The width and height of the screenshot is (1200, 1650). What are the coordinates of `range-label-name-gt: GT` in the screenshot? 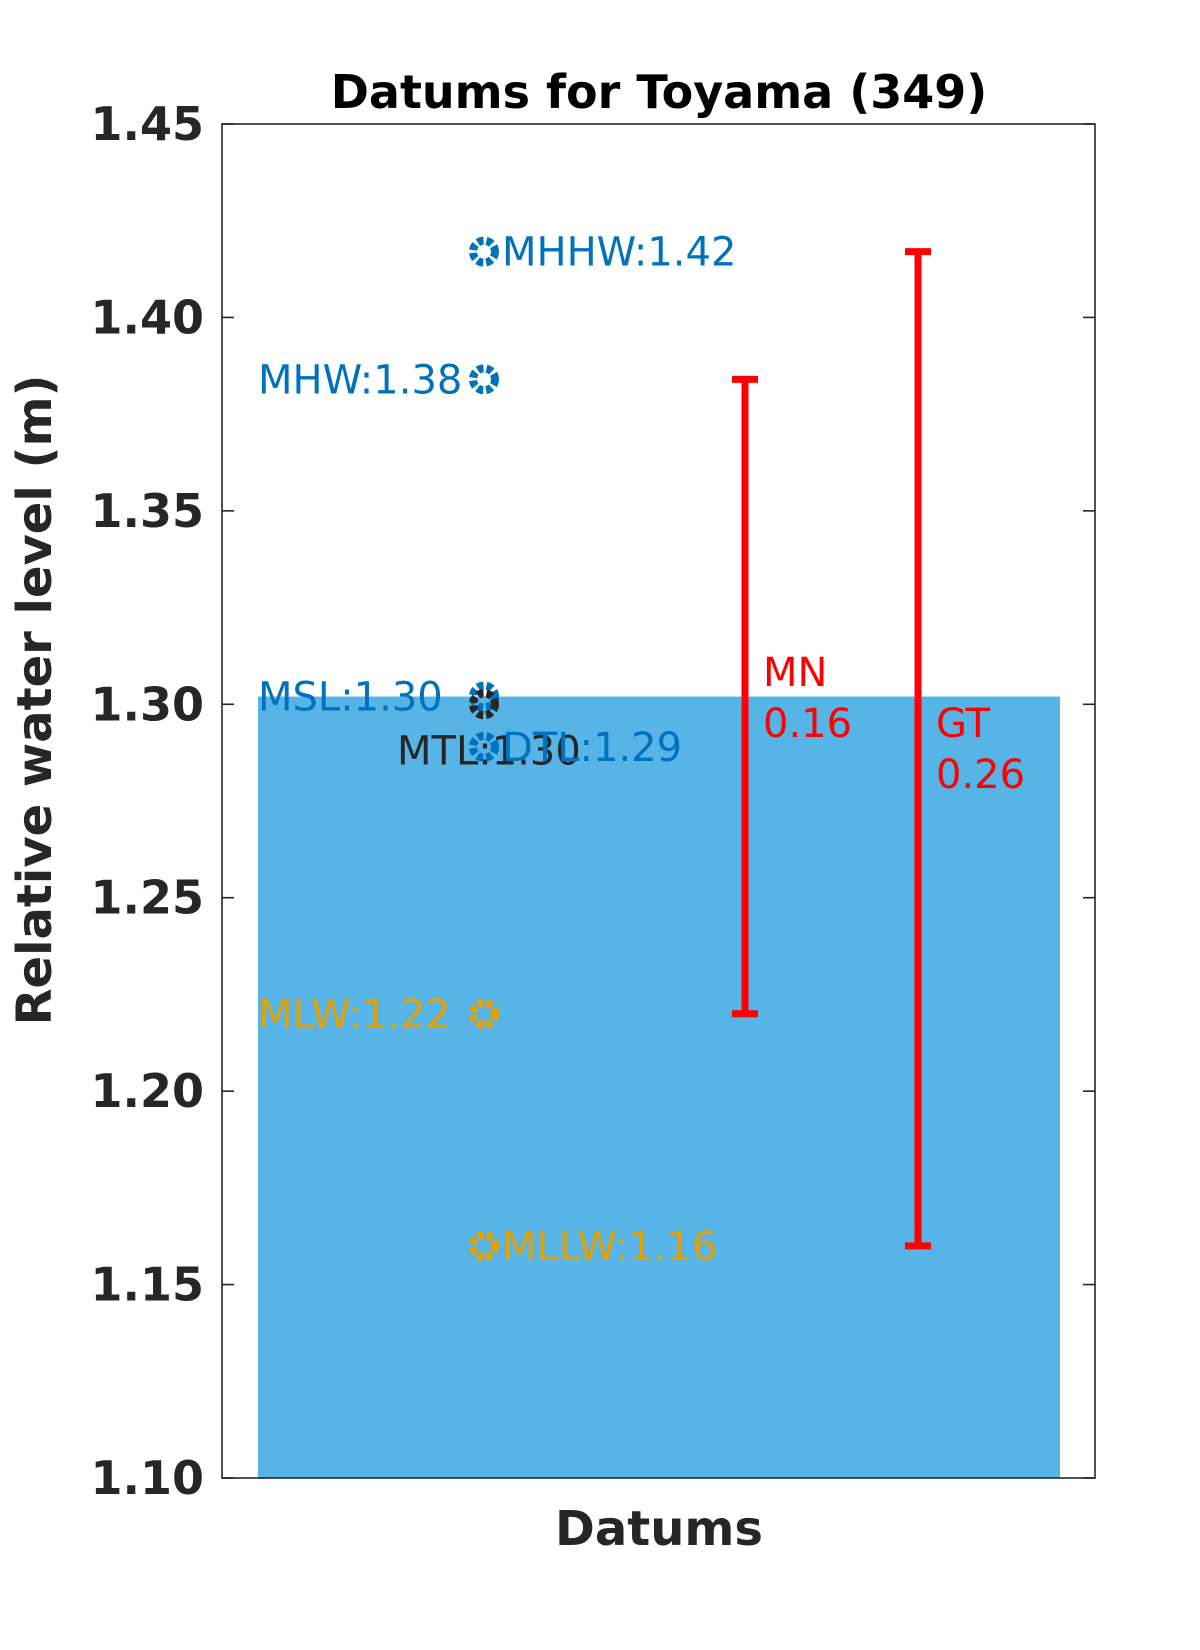 It's located at (963, 724).